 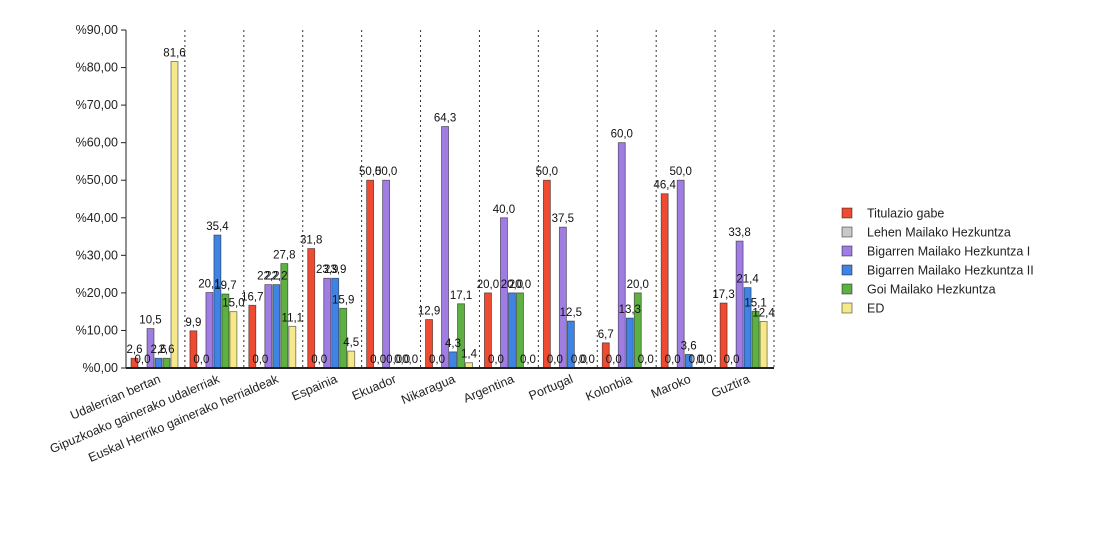 I want to click on data-label: 40,0, so click(x=504, y=210).